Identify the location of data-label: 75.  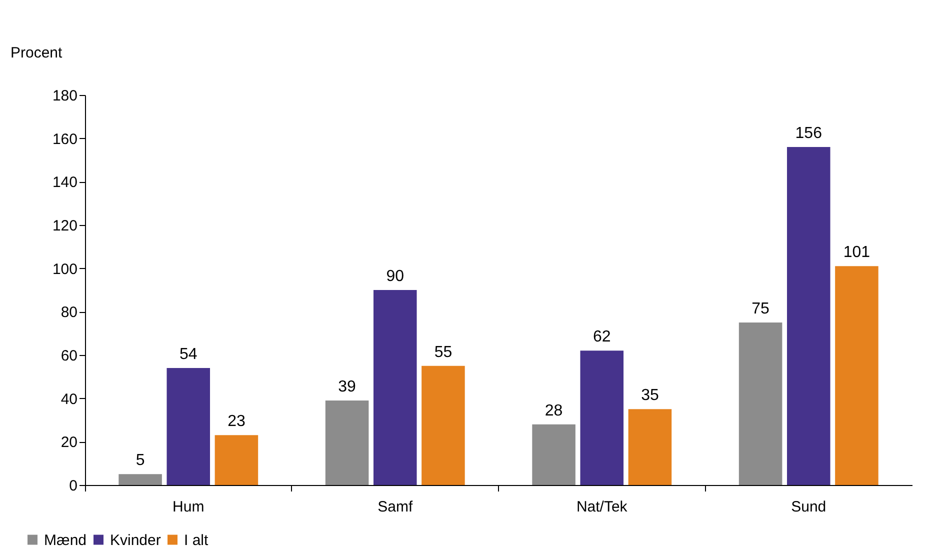
(761, 309).